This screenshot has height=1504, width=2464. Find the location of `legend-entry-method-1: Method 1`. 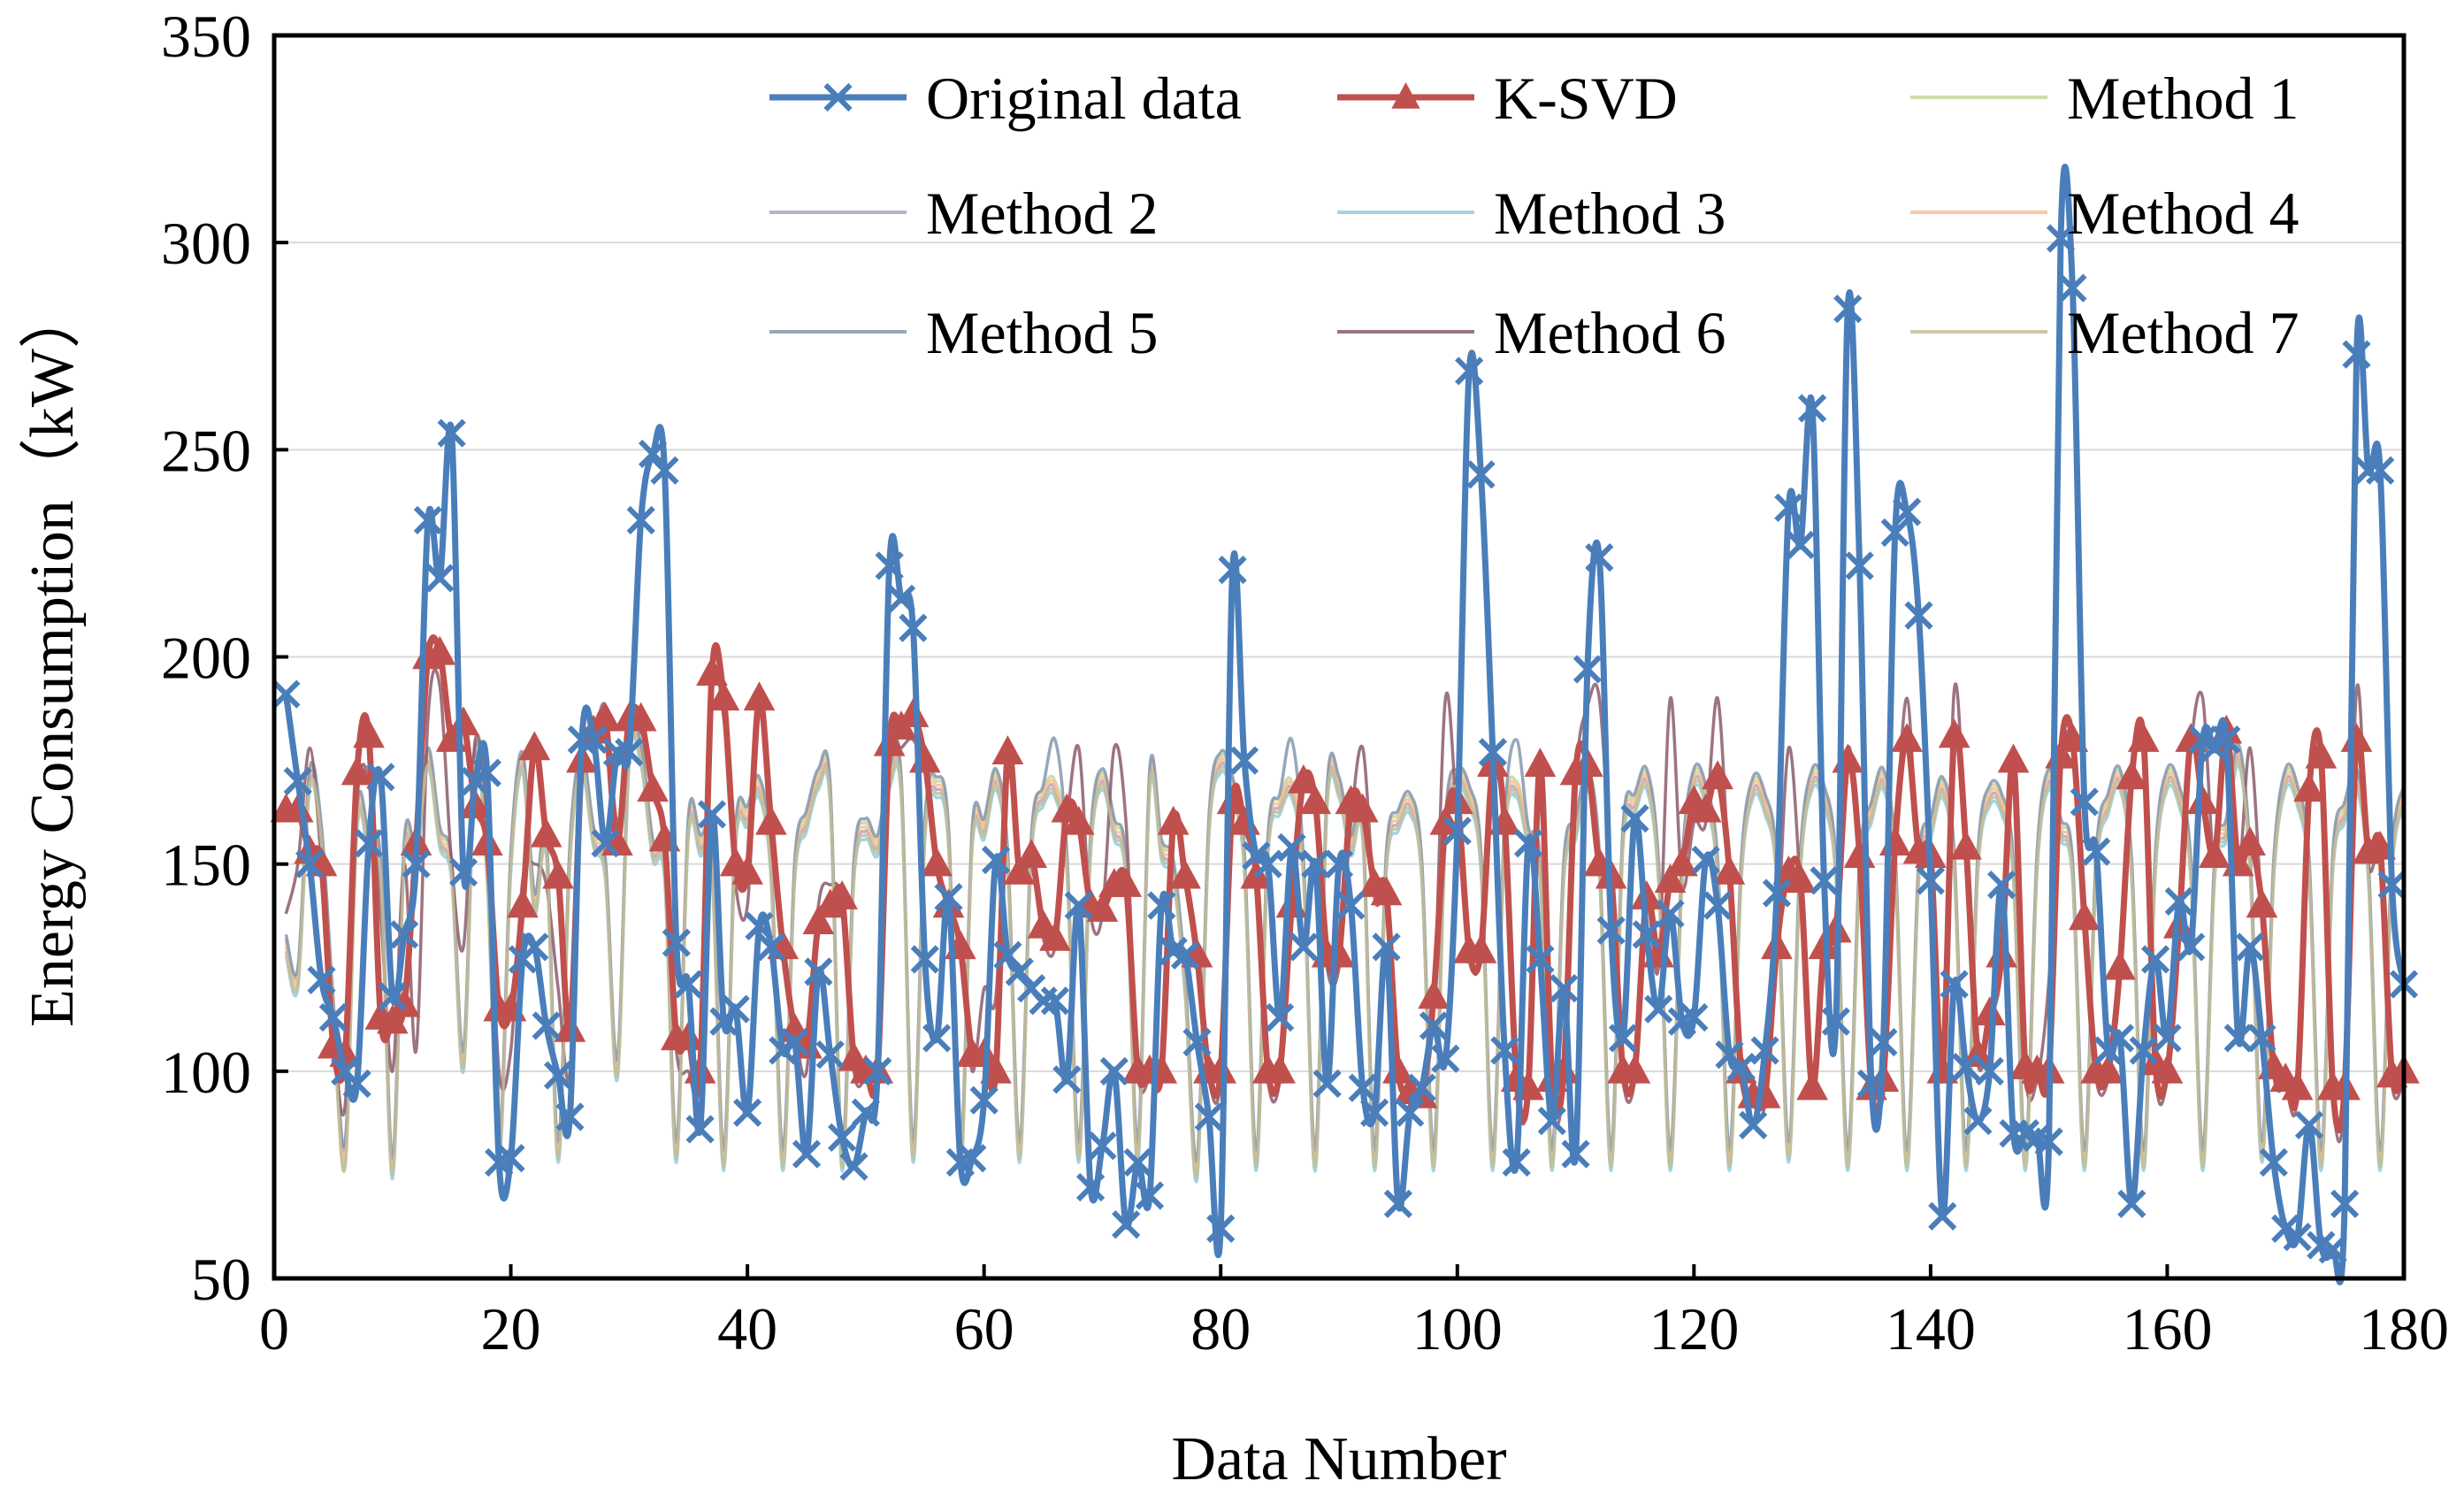

legend-entry-method-1: Method 1 is located at coordinates (2104, 98).